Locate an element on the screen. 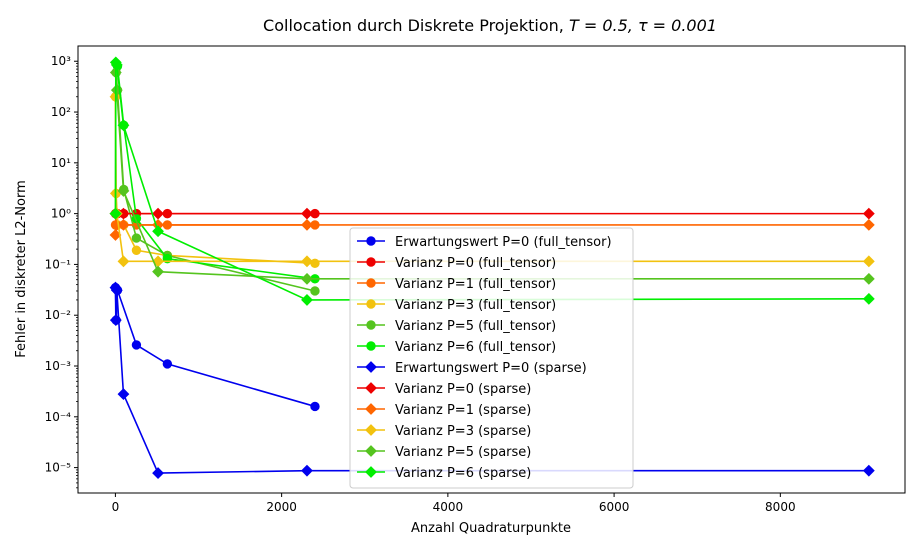 The image size is (923, 550). legend-entry: Varianz P=5 (sparse) is located at coordinates (444, 452).